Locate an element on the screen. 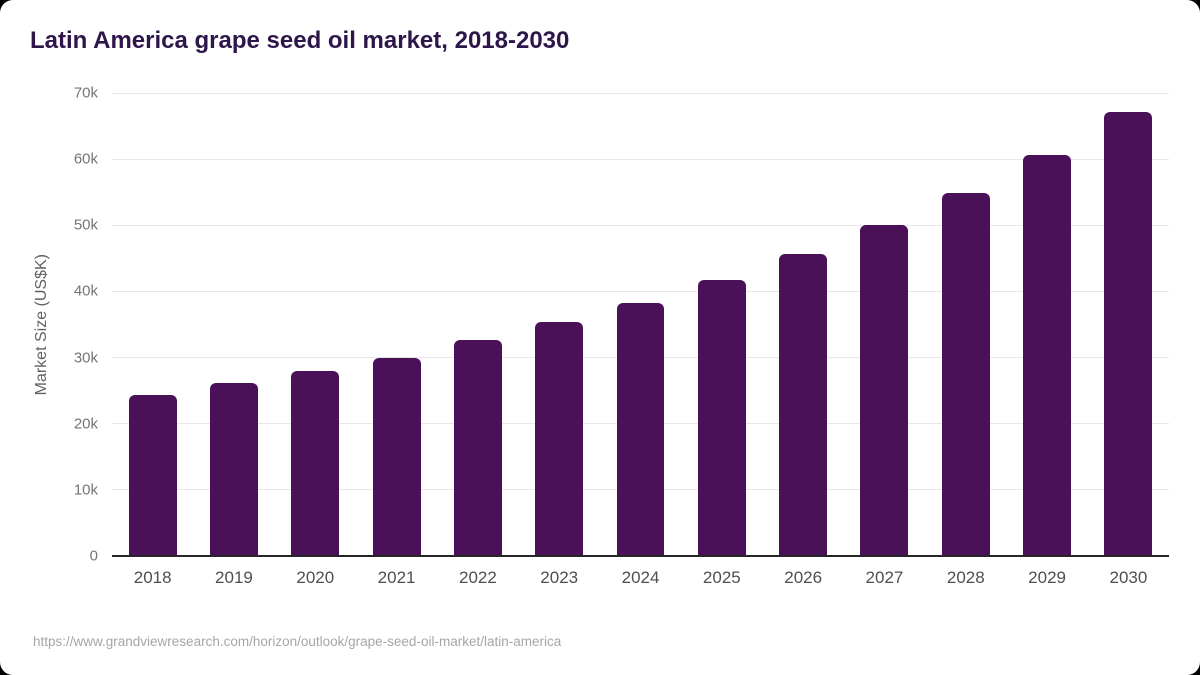 The image size is (1200, 675). gridline-60k is located at coordinates (640, 159).